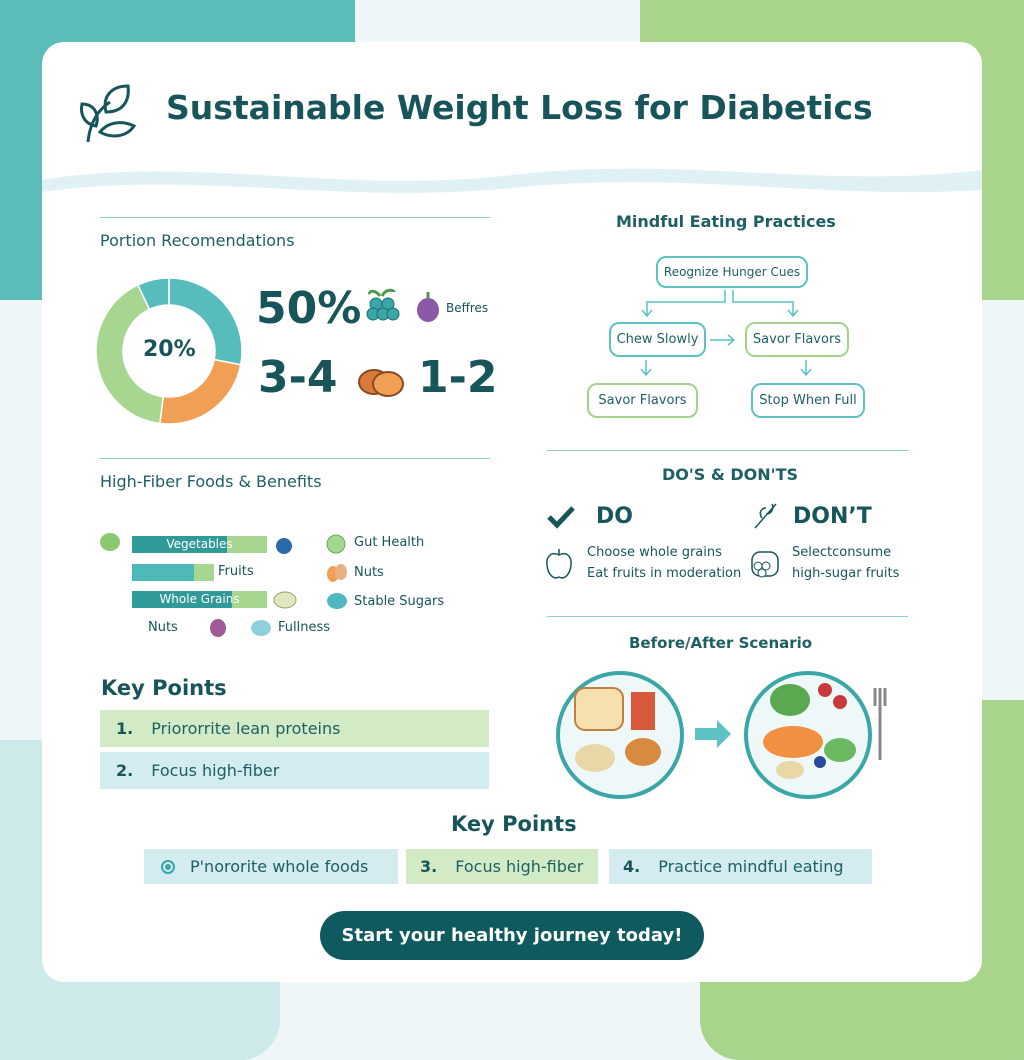  Describe the element at coordinates (808, 735) in the screenshot. I see `after-plate` at that location.